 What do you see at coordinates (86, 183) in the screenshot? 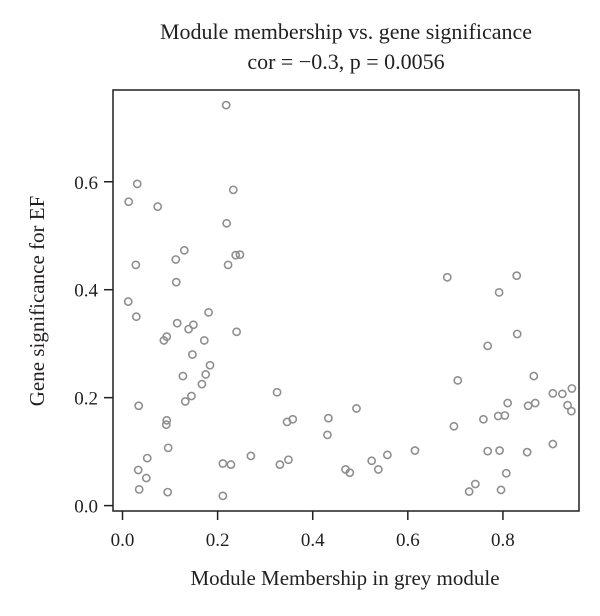
I see `y-tick-label: 0.6` at bounding box center [86, 183].